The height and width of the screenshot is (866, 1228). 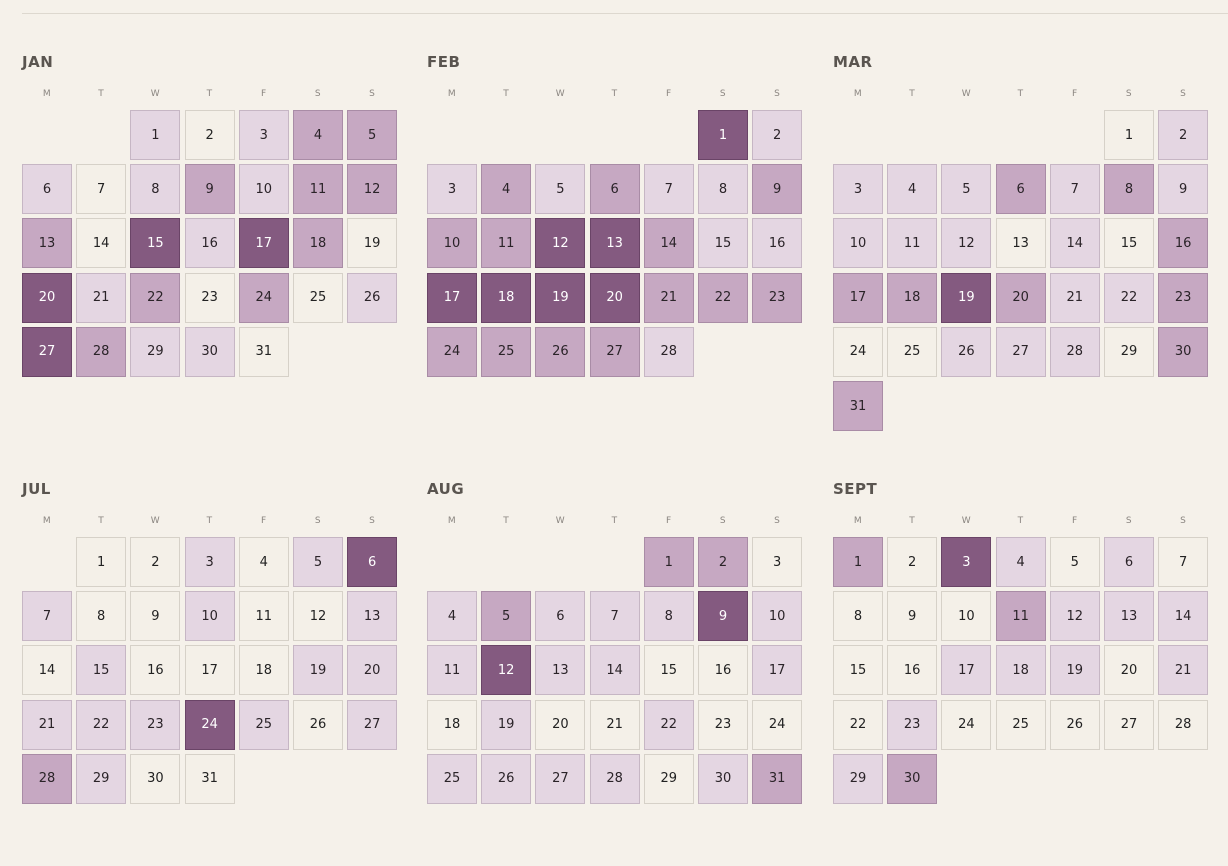 I want to click on day-cell: 15, so click(x=723, y=243).